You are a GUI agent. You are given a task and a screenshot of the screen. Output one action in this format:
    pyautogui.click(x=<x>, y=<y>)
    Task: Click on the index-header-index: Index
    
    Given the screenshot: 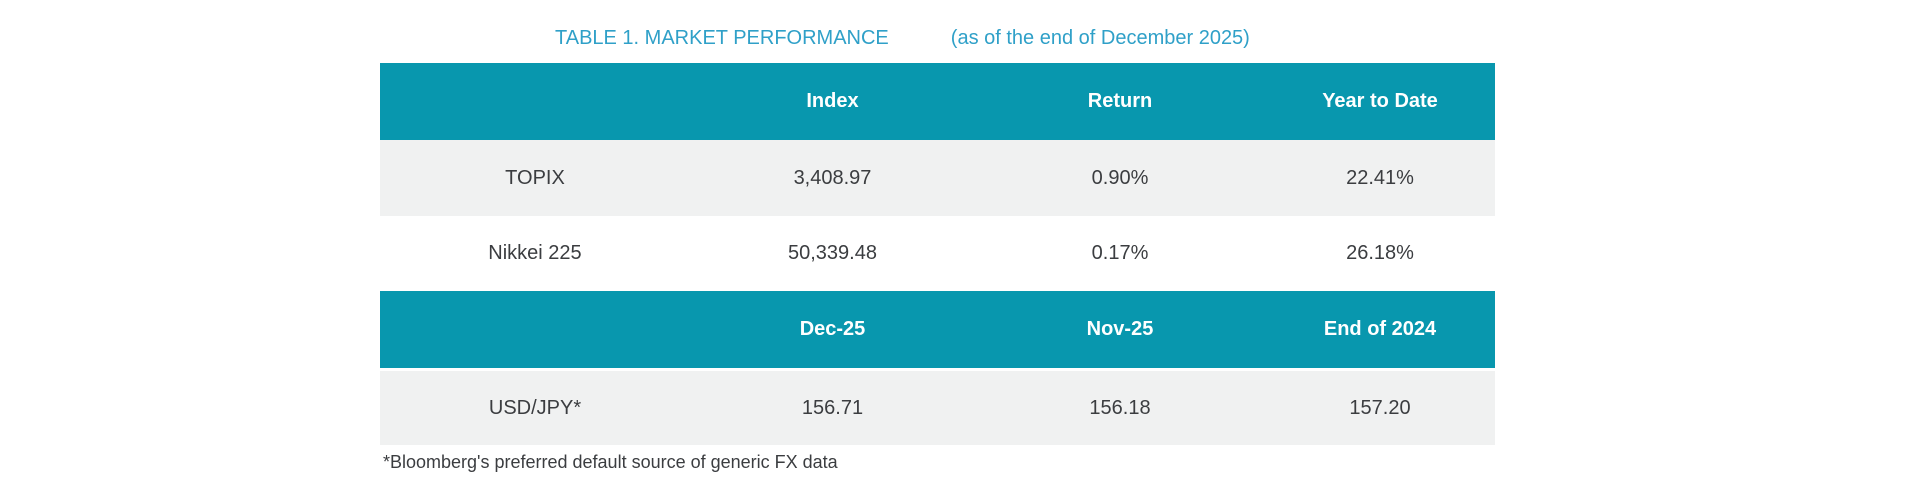 What is the action you would take?
    pyautogui.click(x=832, y=101)
    